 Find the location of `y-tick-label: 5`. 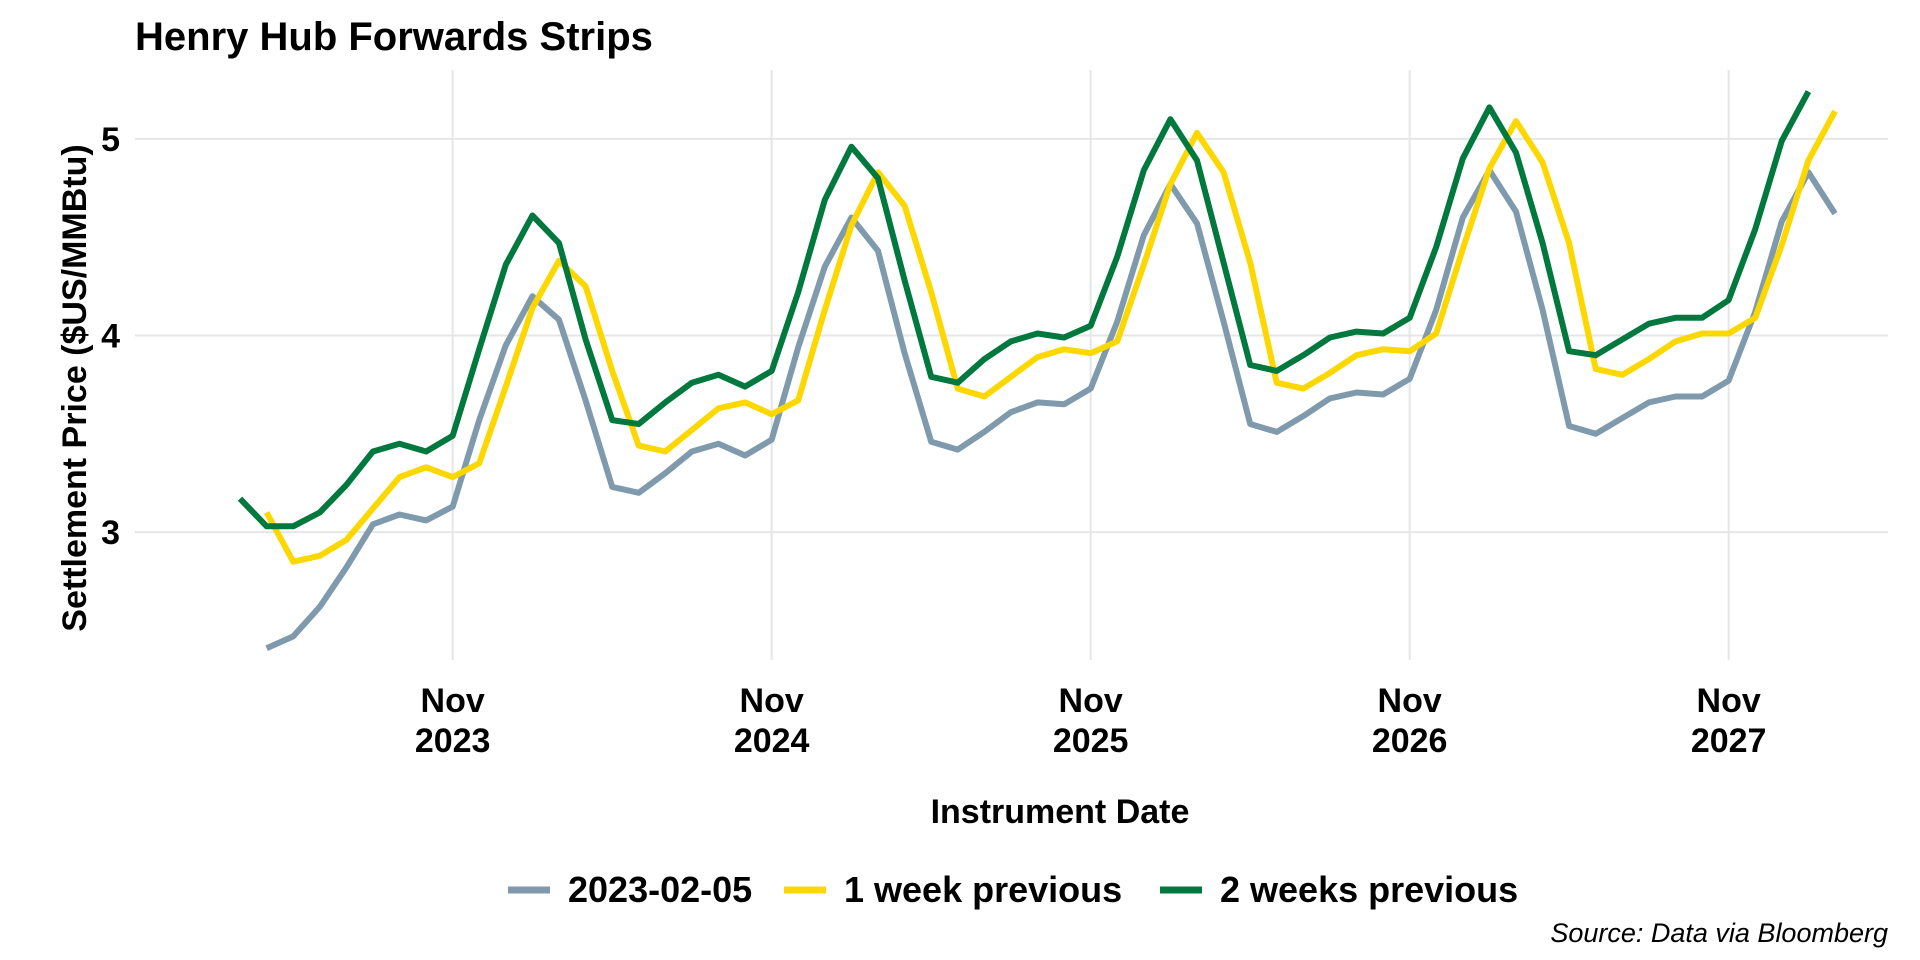

y-tick-label: 5 is located at coordinates (110, 140).